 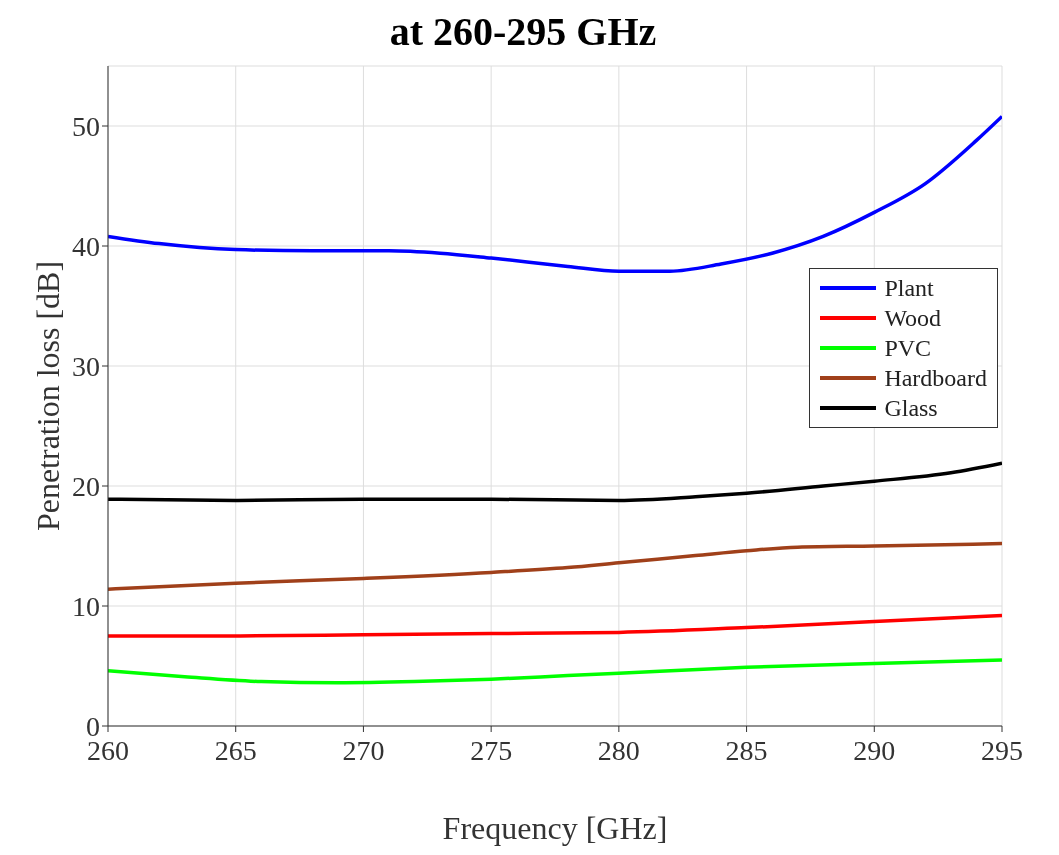 I want to click on y-tick-label: 30, so click(x=86, y=366).